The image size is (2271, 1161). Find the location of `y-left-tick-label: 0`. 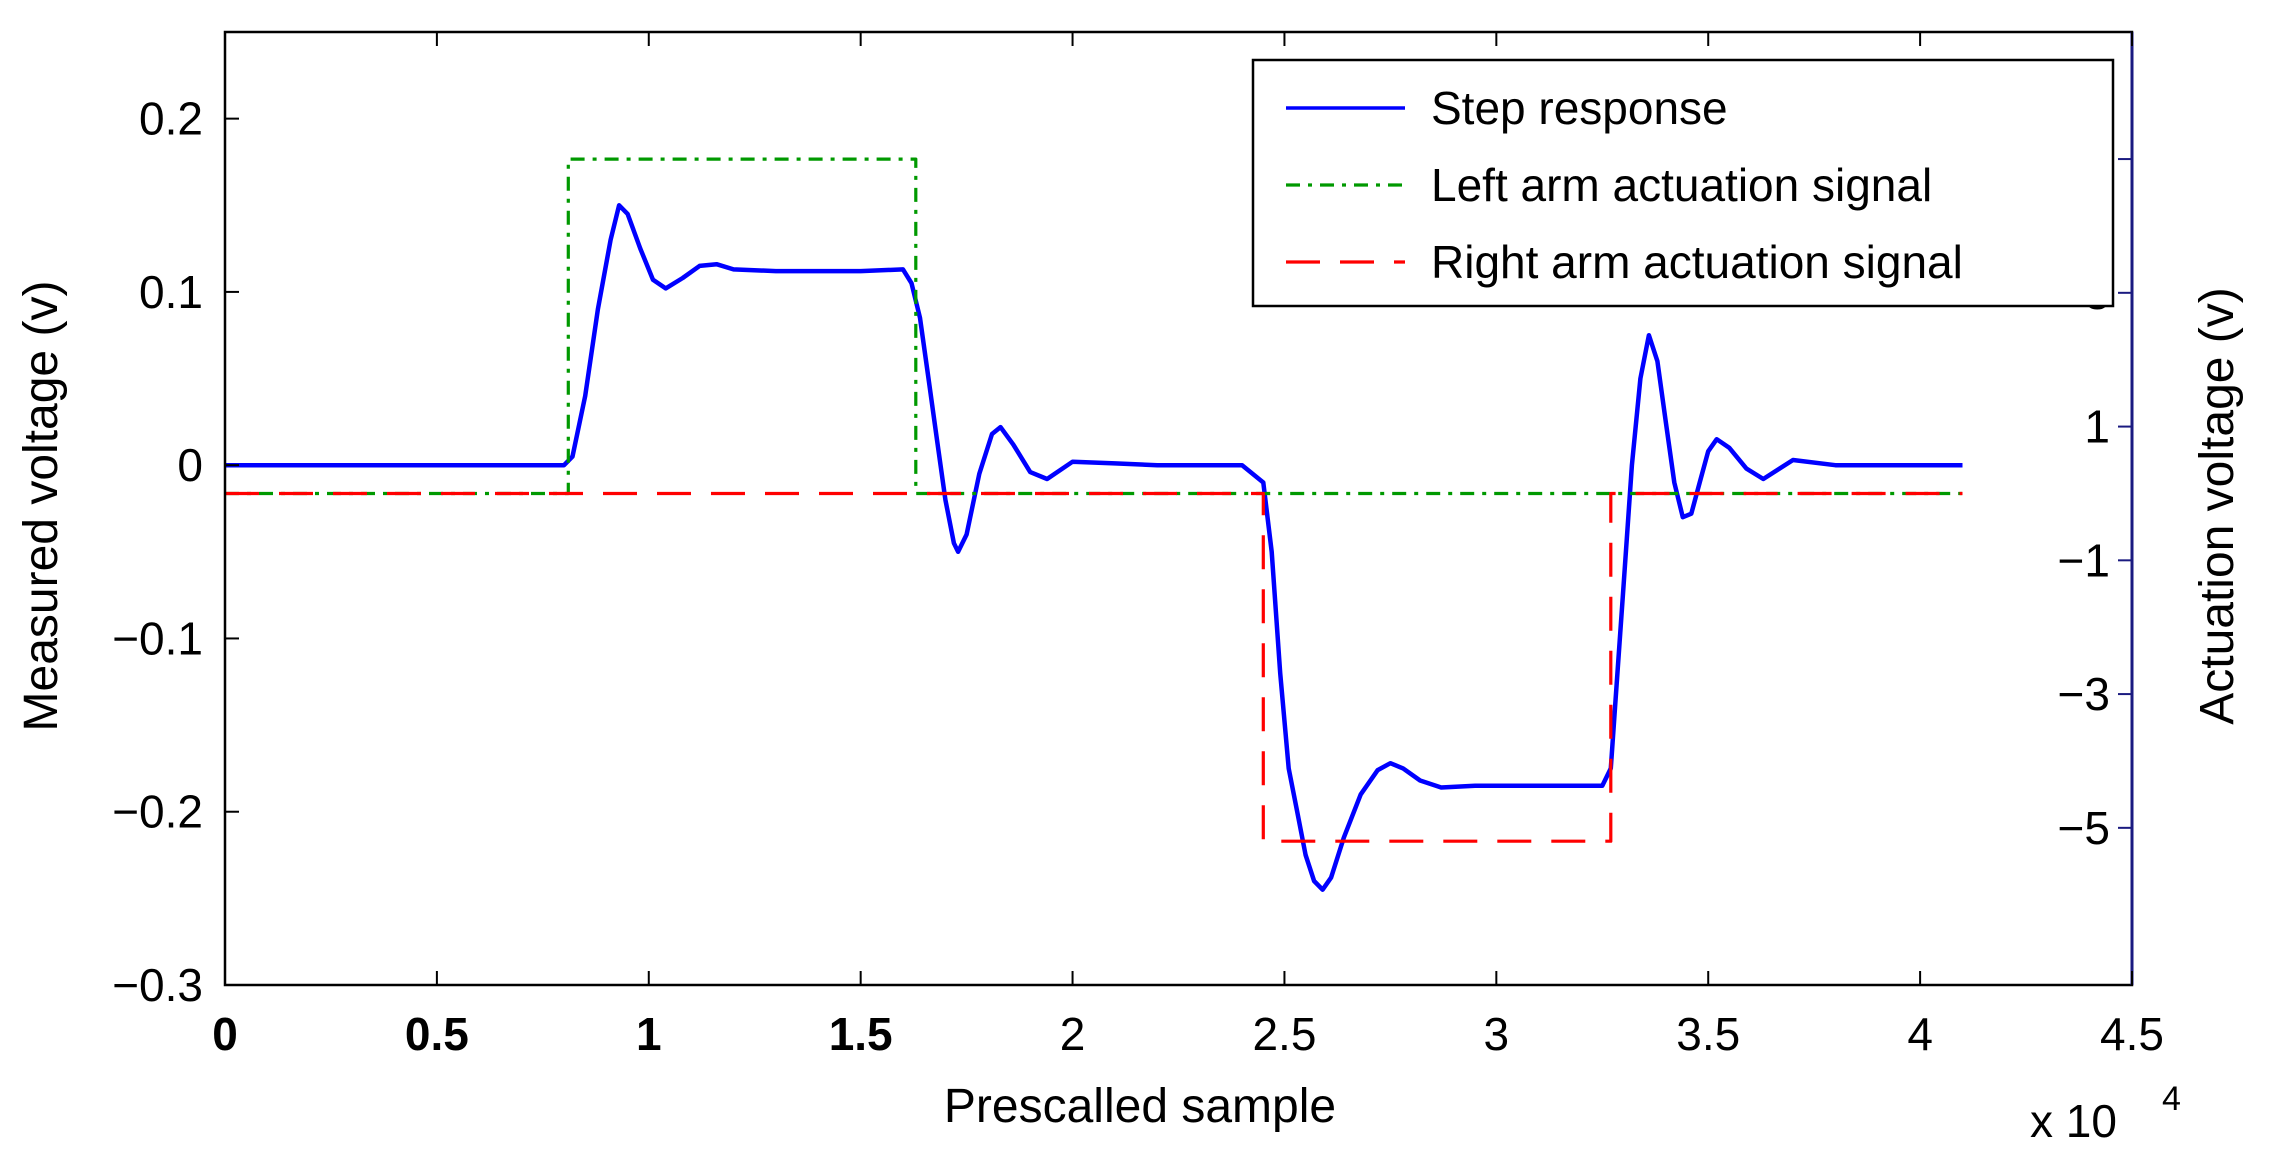

y-left-tick-label: 0 is located at coordinates (190, 465).